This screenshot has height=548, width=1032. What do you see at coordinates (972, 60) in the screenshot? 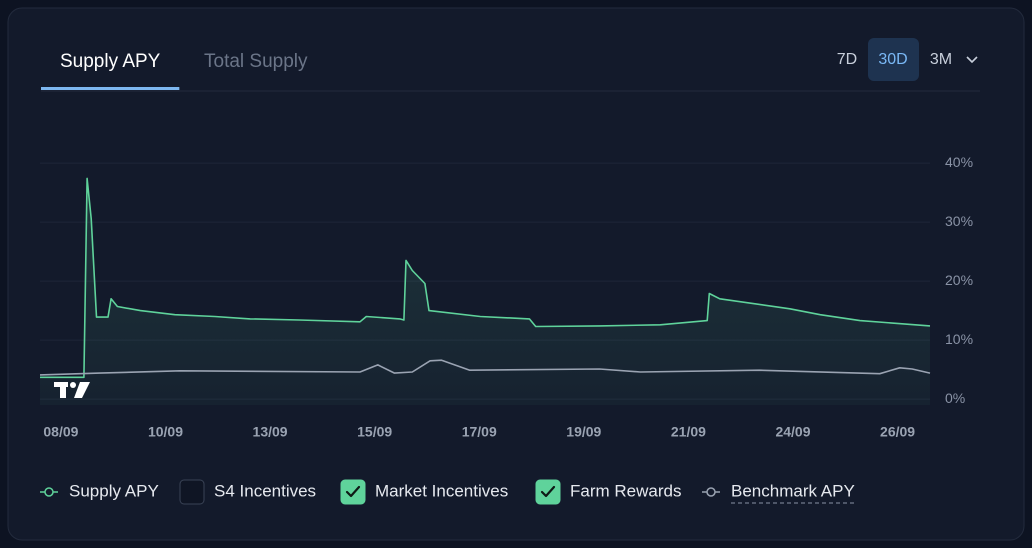
I see `range-chevron` at bounding box center [972, 60].